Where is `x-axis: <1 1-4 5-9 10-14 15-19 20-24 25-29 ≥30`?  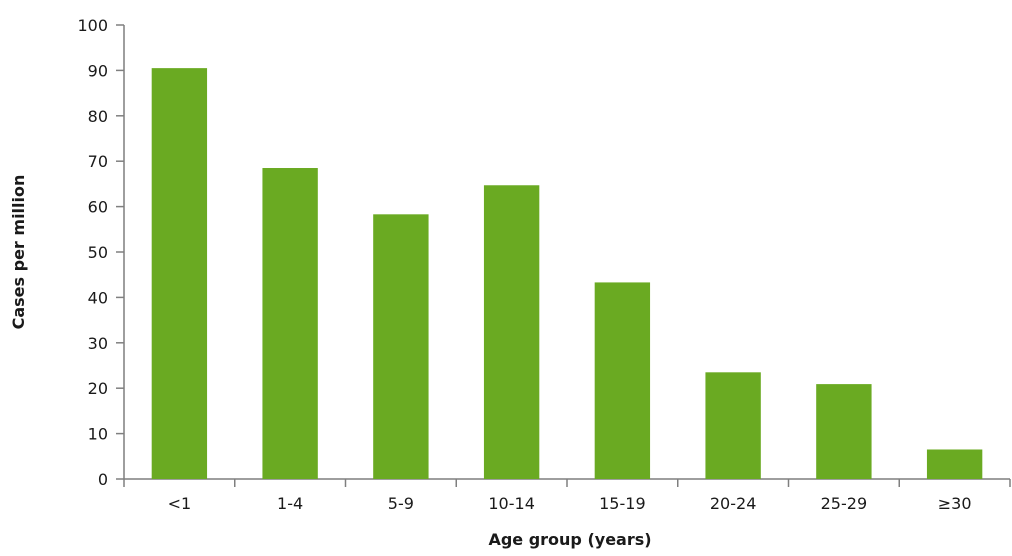
x-axis: <1 1-4 5-9 10-14 15-19 20-24 25-29 ≥30 is located at coordinates (567, 495).